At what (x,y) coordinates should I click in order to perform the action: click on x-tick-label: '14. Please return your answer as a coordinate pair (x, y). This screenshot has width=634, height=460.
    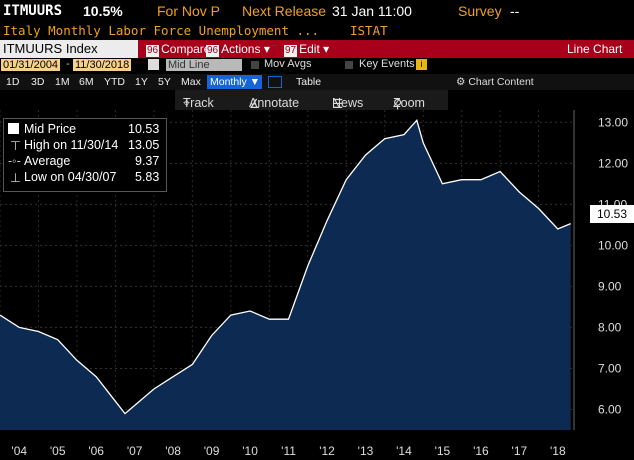
    Looking at the image, I should click on (404, 451).